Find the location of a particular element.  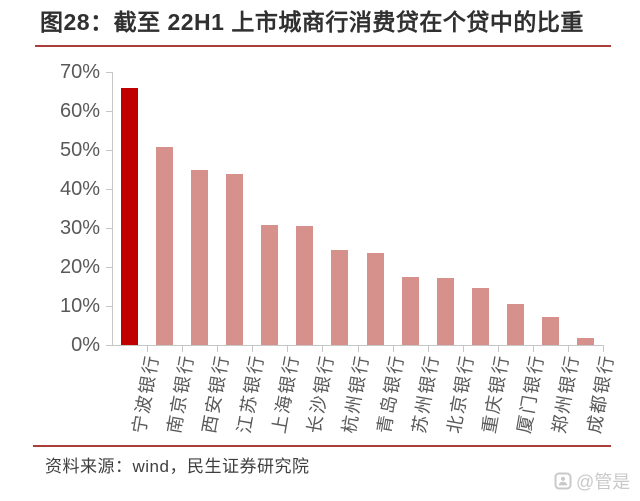

y-axis-label: 40% is located at coordinates (79, 189).